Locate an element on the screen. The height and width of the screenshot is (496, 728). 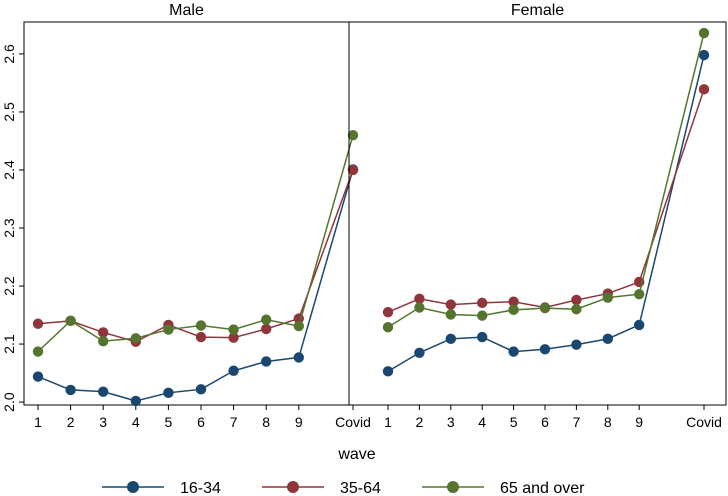
panel-title: Female is located at coordinates (537, 10).